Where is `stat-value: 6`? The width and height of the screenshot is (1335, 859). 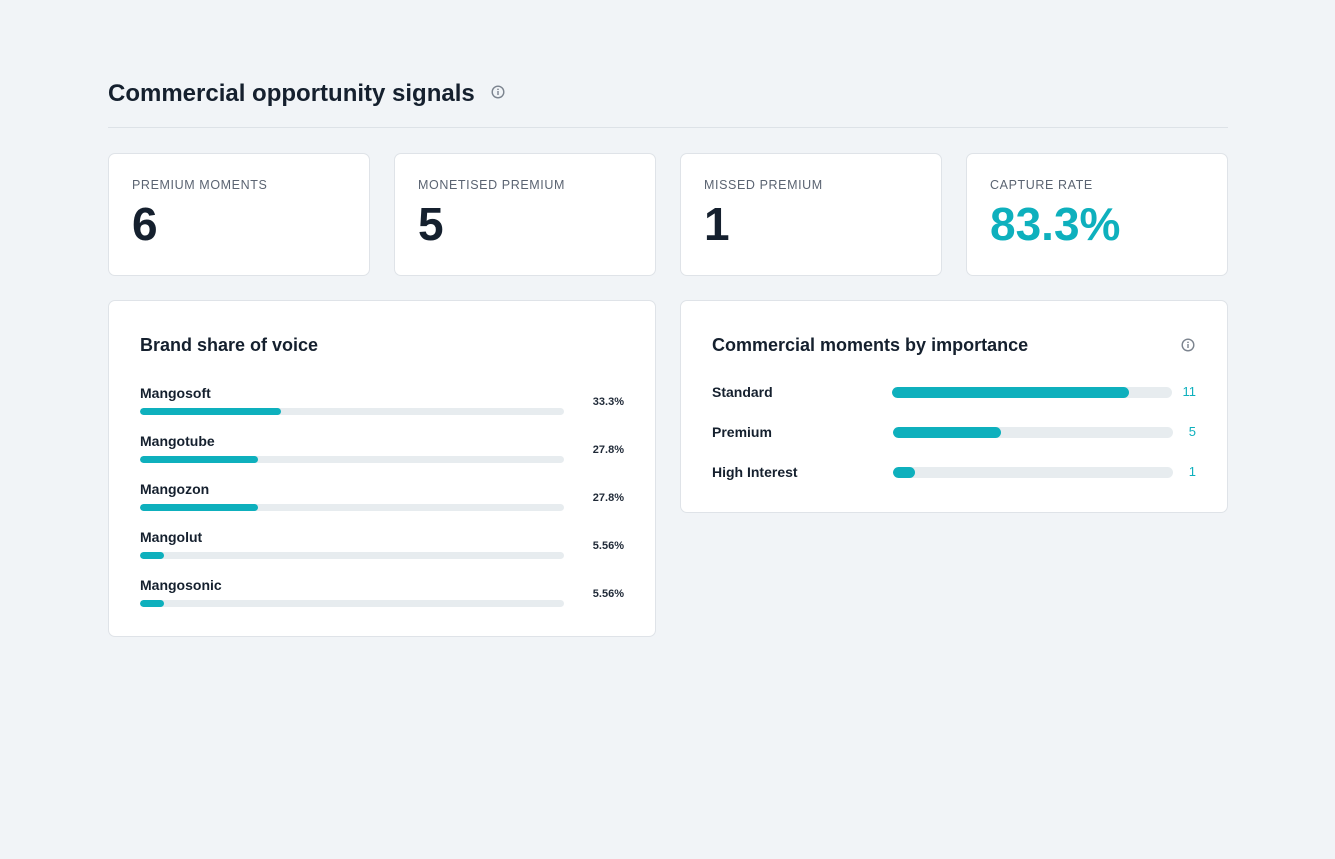
stat-value: 6 is located at coordinates (145, 224).